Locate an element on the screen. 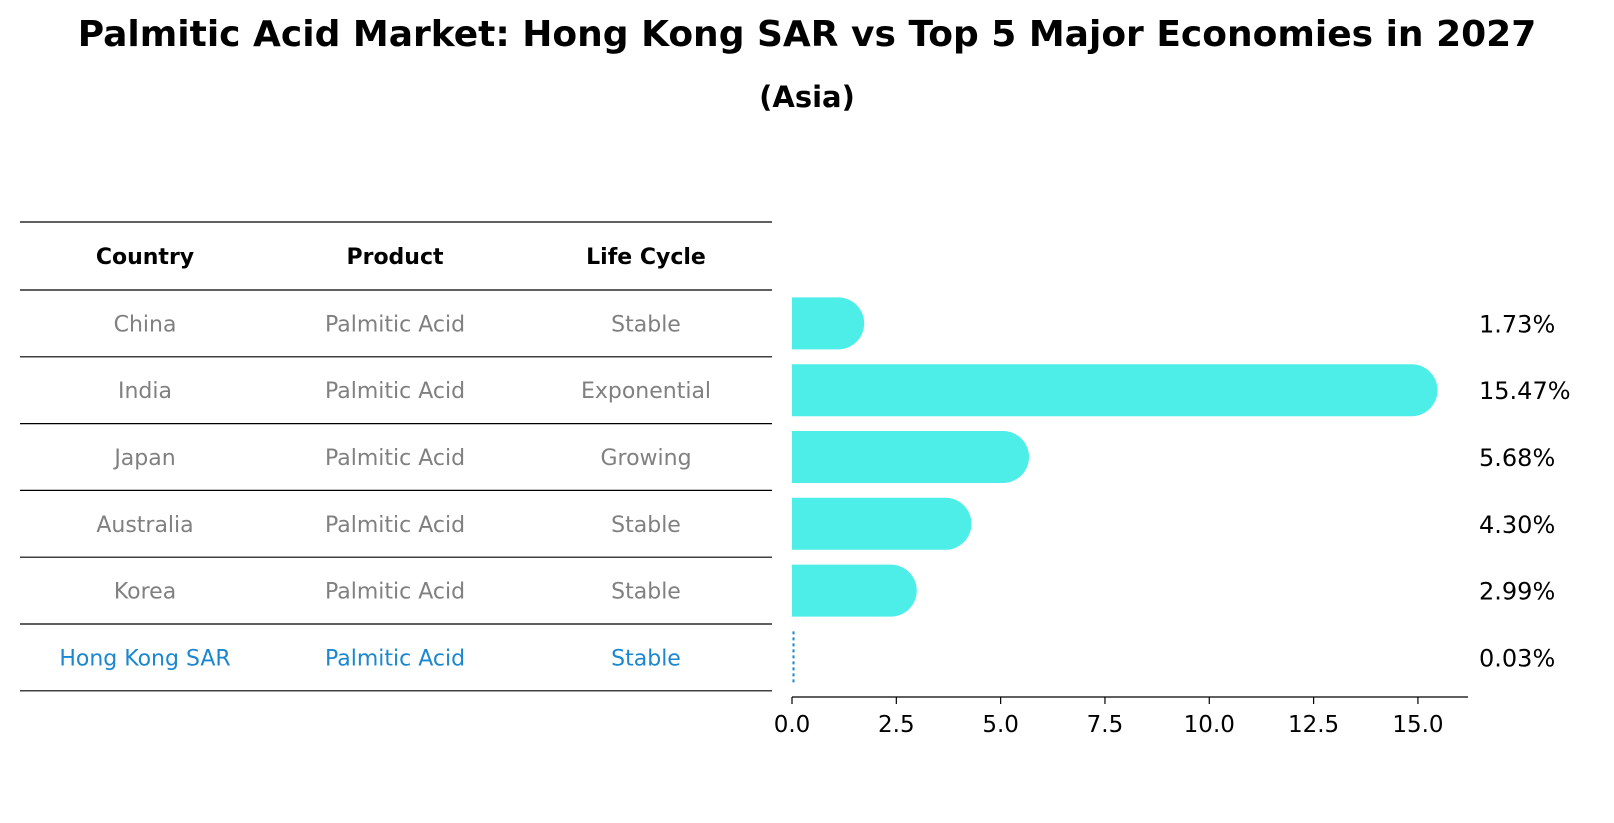 The height and width of the screenshot is (823, 1614). bar-value-label: 4.30% is located at coordinates (1517, 525).